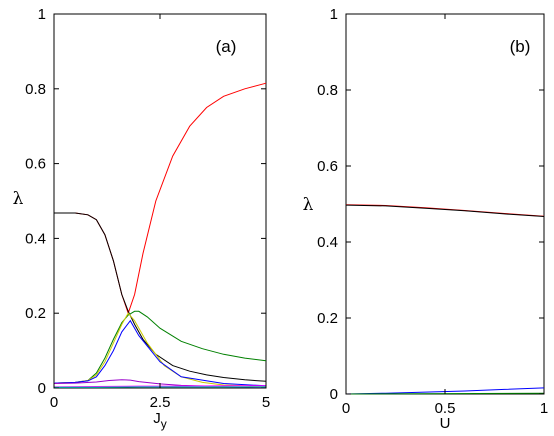 This screenshot has width=554, height=436. Describe the element at coordinates (226, 46) in the screenshot. I see `panel-label: (a)` at that location.